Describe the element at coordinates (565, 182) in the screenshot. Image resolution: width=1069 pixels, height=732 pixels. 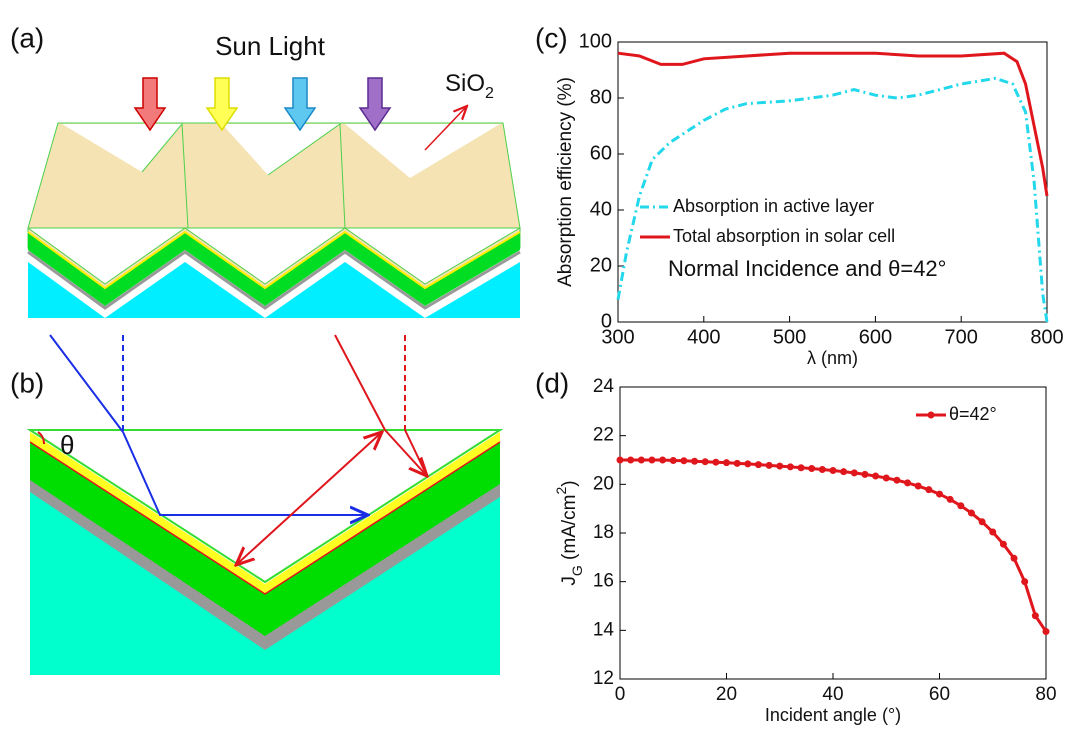
I see `y-axis-label: Absorption efficiency (%)` at that location.